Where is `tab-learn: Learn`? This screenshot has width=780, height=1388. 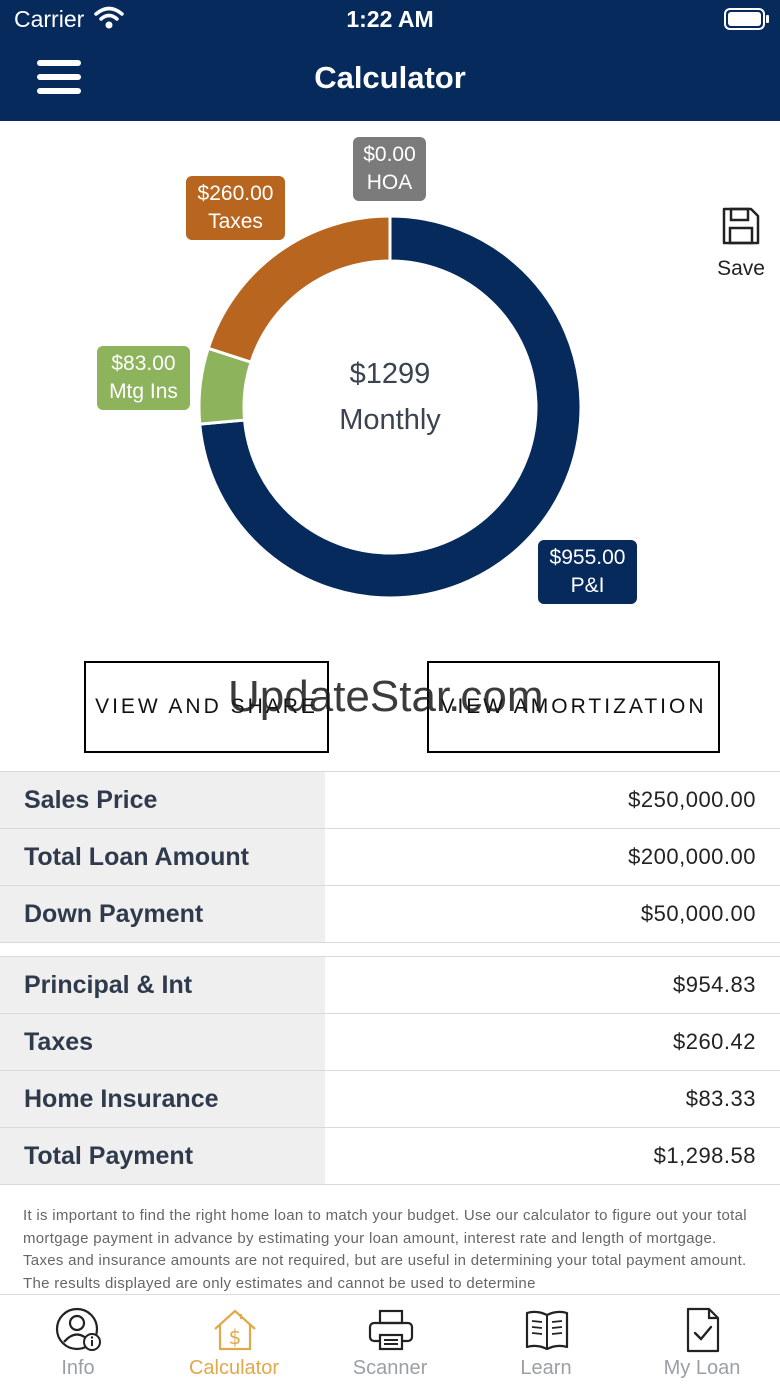 tab-learn: Learn is located at coordinates (546, 1341).